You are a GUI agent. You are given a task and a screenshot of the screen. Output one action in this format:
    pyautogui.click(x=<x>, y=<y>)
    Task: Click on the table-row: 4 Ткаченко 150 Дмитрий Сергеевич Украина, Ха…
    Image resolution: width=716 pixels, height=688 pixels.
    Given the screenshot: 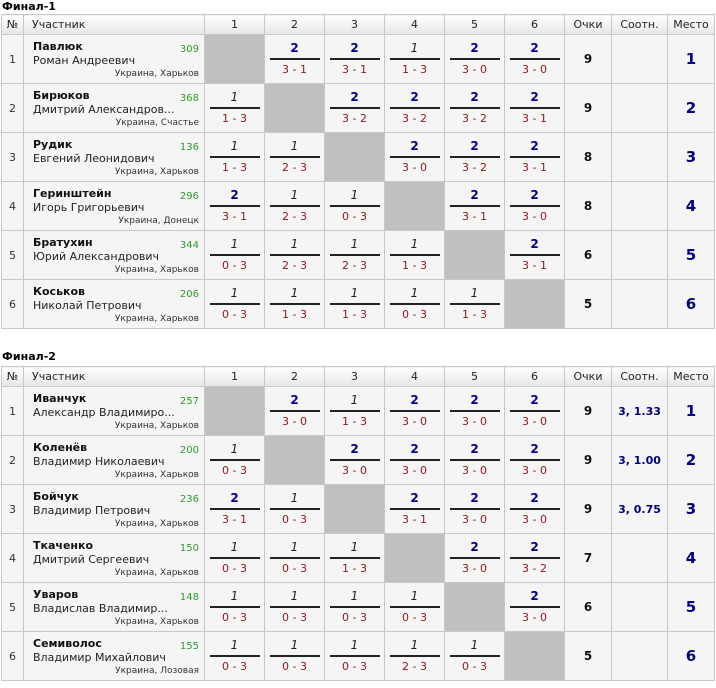 What is the action you would take?
    pyautogui.click(x=358, y=558)
    